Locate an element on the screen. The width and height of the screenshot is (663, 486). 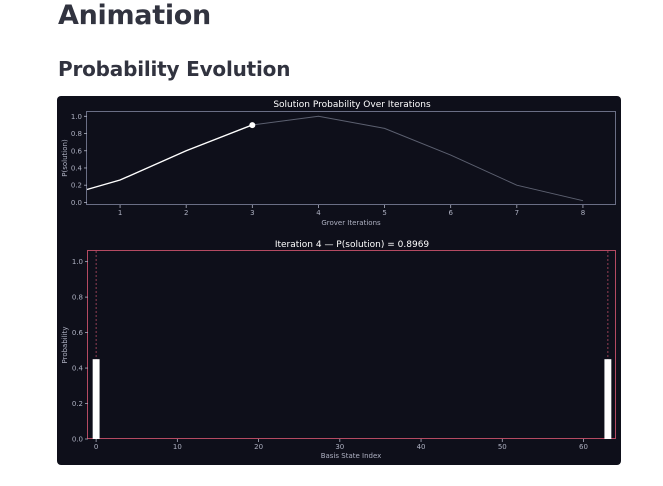
line-chart-y-tick-label: 0.6 is located at coordinates (77, 151).